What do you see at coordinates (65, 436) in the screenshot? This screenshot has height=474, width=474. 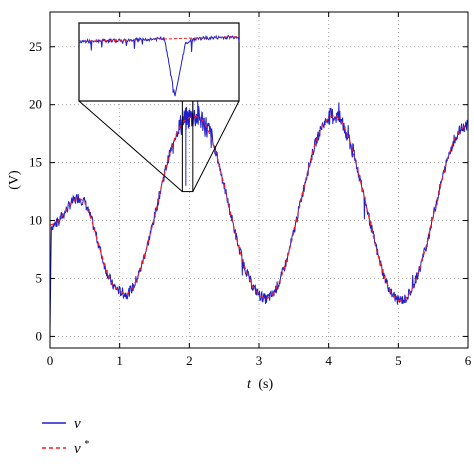 I see `legend: v v *` at bounding box center [65, 436].